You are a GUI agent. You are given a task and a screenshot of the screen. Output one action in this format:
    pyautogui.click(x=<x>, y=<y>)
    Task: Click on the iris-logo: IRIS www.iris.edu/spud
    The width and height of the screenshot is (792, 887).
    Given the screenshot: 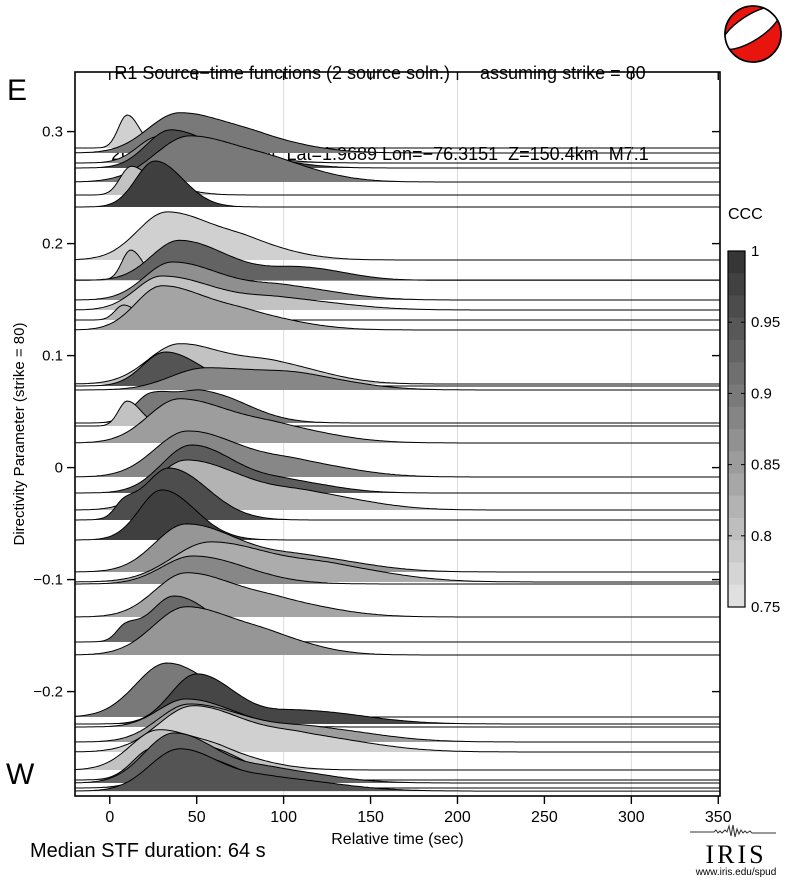 What is the action you would take?
    pyautogui.click(x=736, y=851)
    